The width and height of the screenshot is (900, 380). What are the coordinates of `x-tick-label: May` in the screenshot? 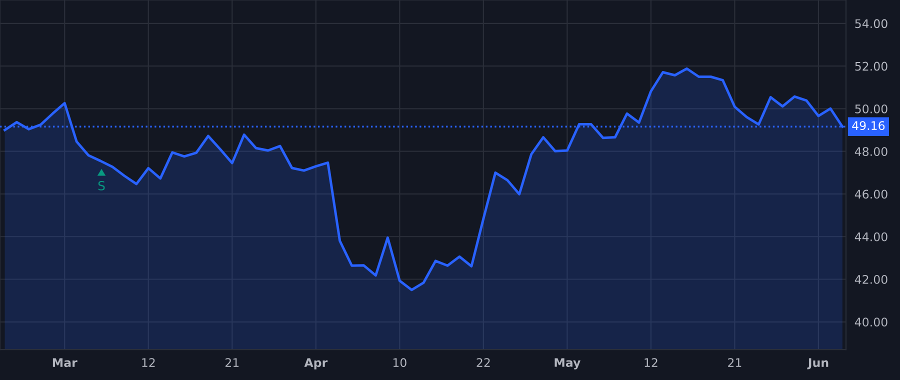 It's located at (567, 364).